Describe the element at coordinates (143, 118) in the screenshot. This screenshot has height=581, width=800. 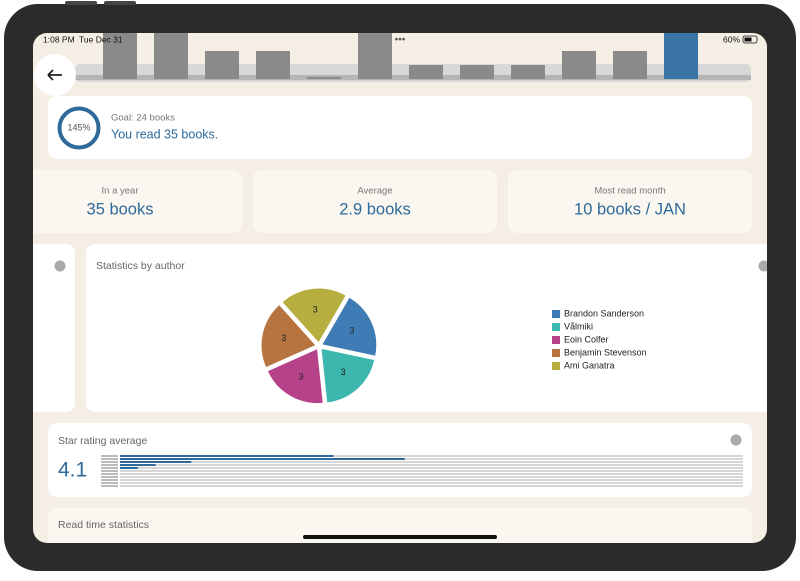
I see `goal-target: Goal: 24 books` at that location.